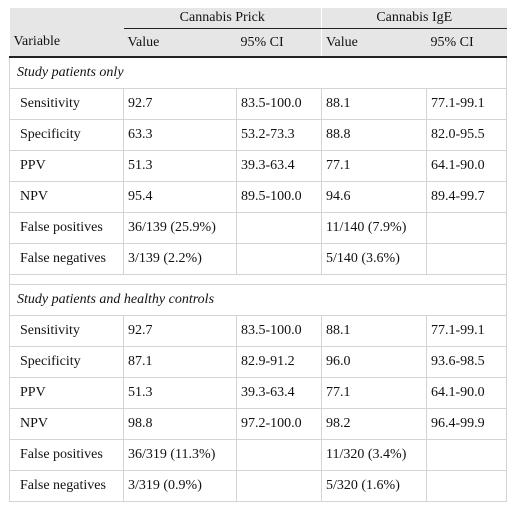 The image size is (516, 505). Describe the element at coordinates (466, 362) in the screenshot. I see `ige-ci: 93.6-98.5` at that location.